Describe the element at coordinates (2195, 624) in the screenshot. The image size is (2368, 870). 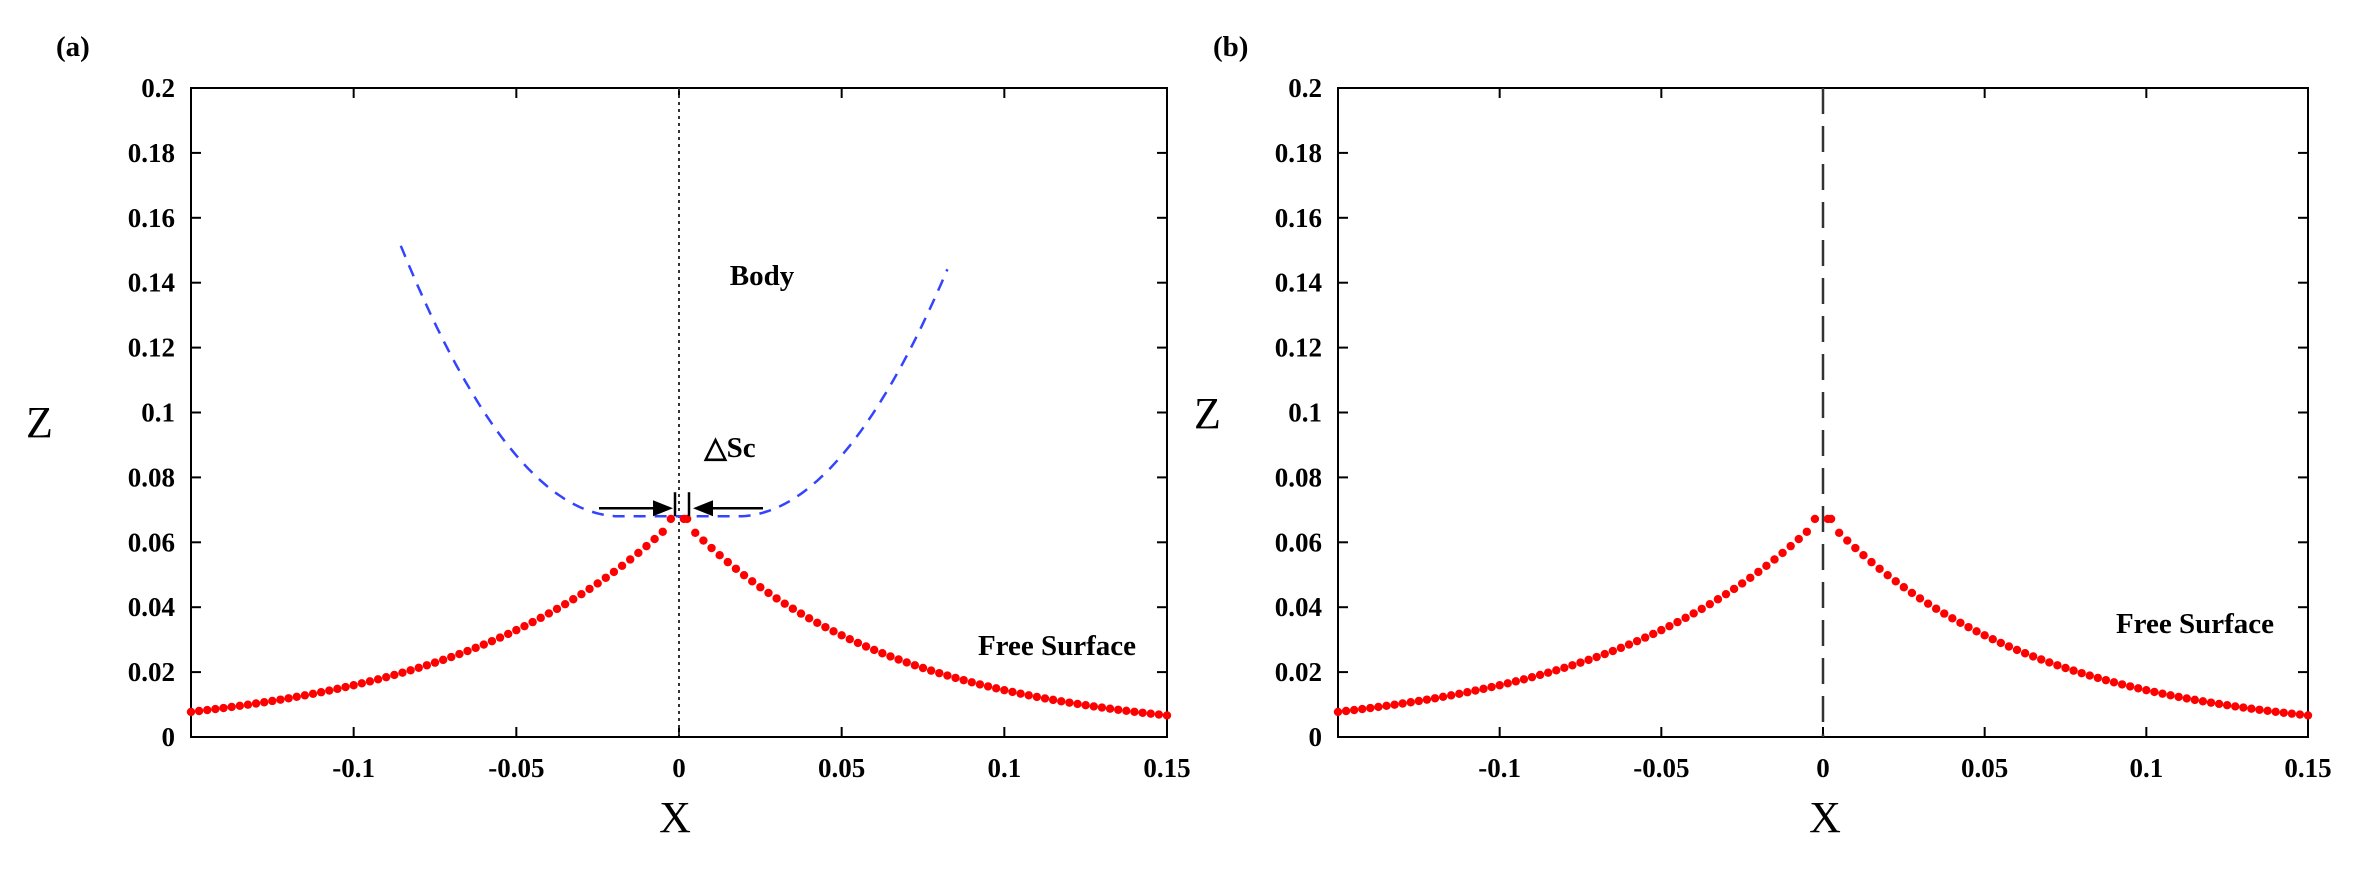
I see `panel-b-free-surface-label: Free Surface` at that location.